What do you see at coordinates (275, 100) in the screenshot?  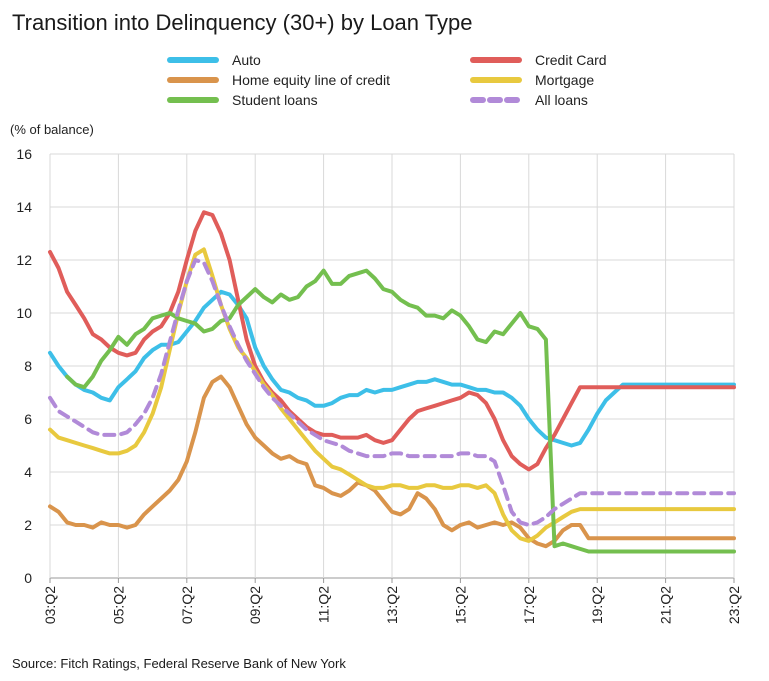 I see `legend-label-student-loans: Student loans` at bounding box center [275, 100].